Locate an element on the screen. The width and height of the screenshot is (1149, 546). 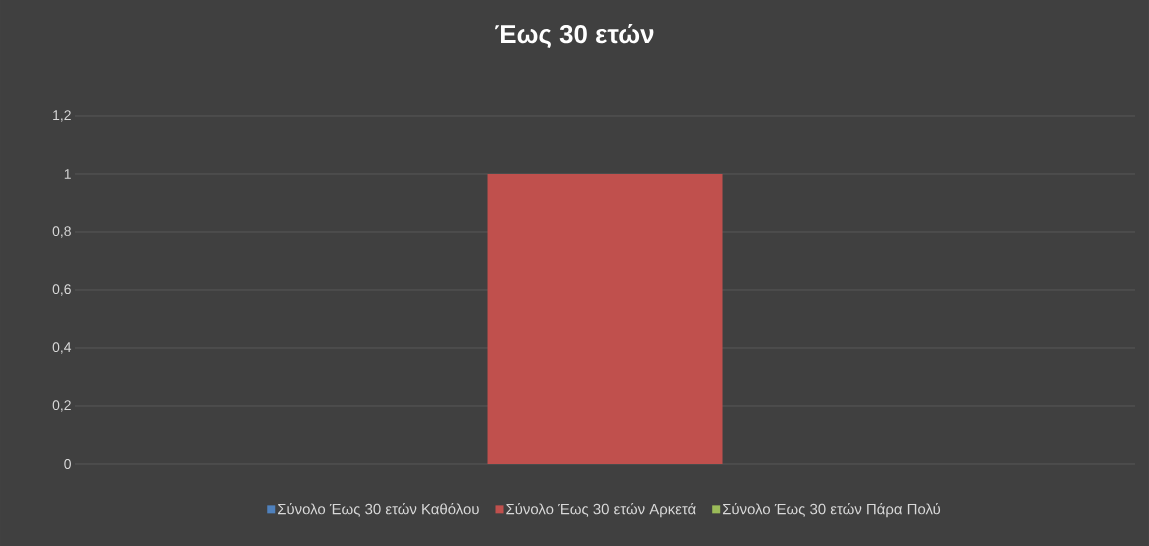
y-tick-label: 0 is located at coordinates (67, 464).